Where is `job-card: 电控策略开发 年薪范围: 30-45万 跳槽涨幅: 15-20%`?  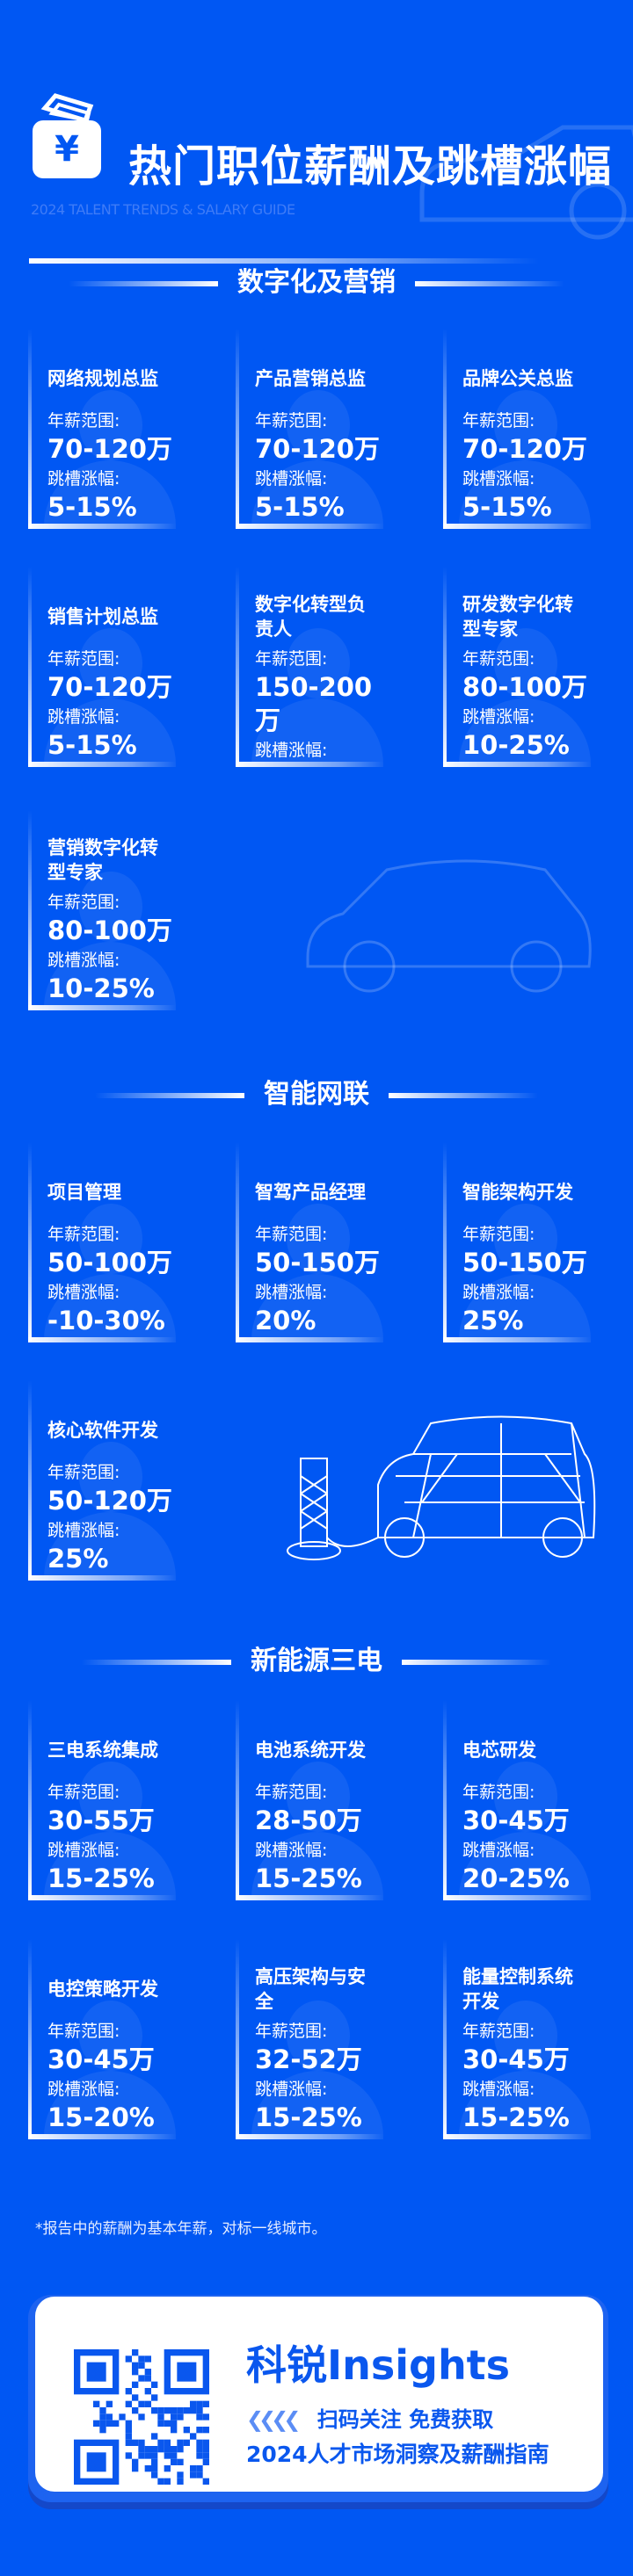 job-card: 电控策略开发 年薪范围: 30-45万 跳槽涨幅: 15-20% is located at coordinates (102, 2039).